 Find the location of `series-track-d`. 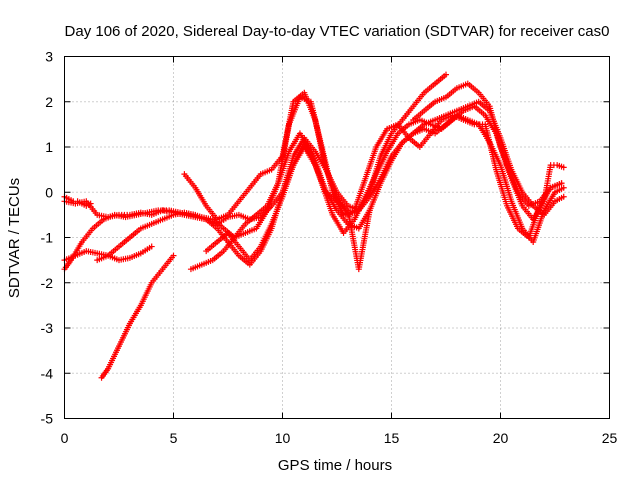

series-track-d is located at coordinates (137, 316).